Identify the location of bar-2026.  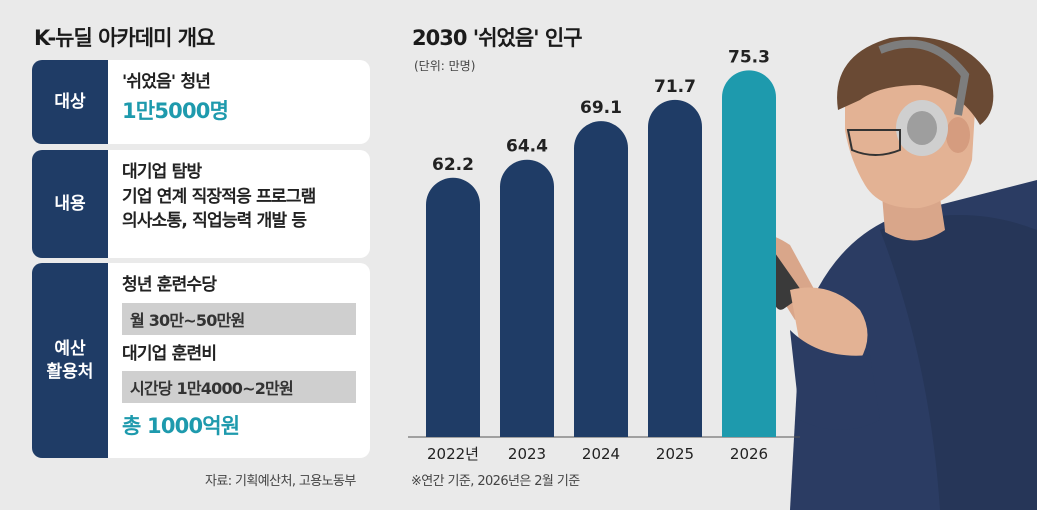
(749, 253).